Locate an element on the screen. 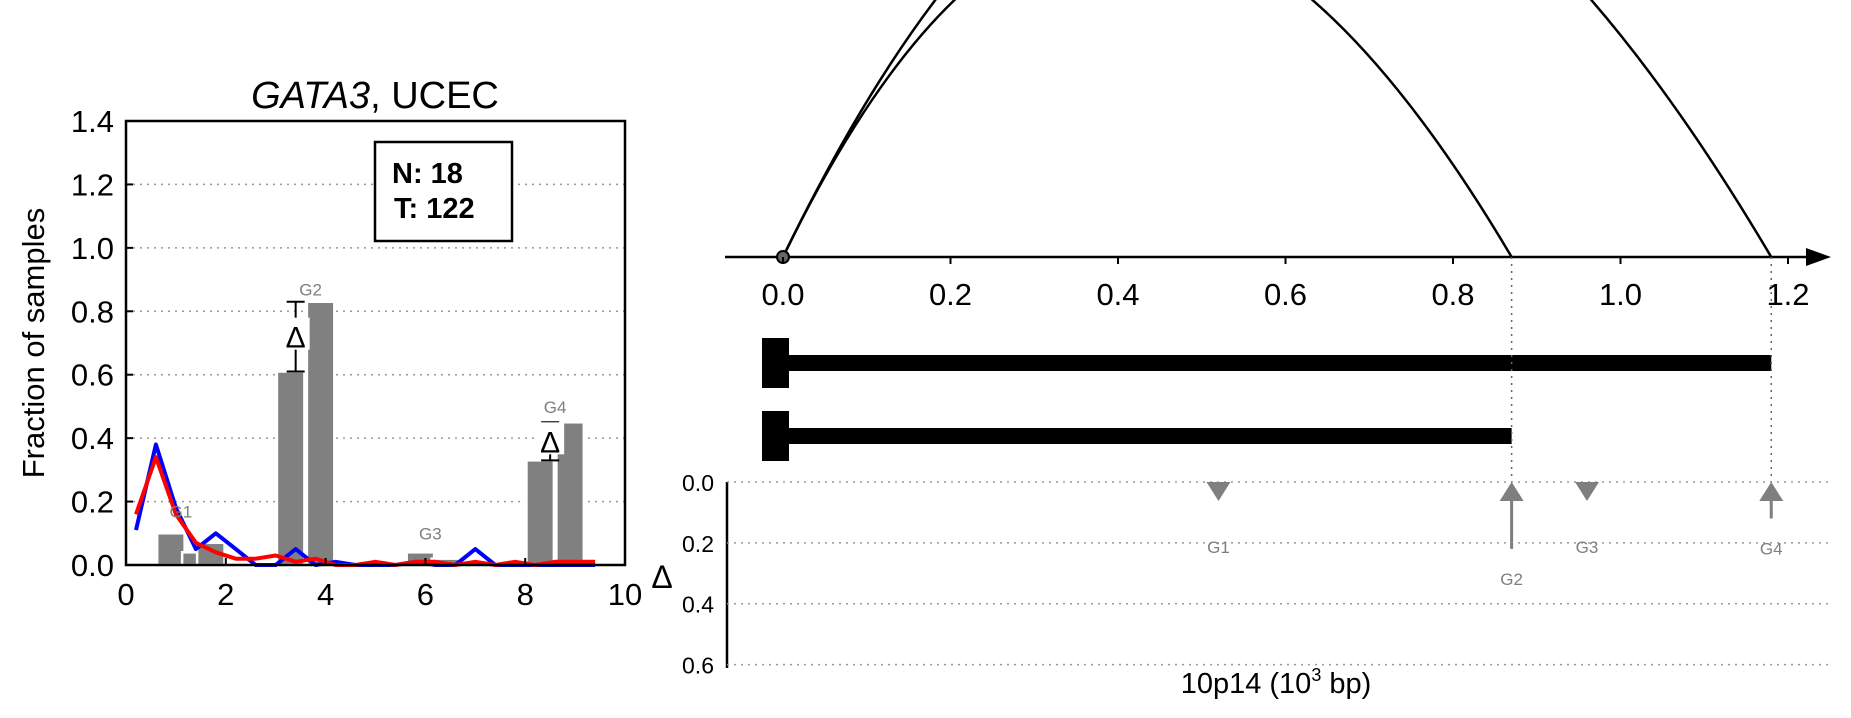 This screenshot has width=1851, height=718. left-x-tick-label: 0 is located at coordinates (125, 594).